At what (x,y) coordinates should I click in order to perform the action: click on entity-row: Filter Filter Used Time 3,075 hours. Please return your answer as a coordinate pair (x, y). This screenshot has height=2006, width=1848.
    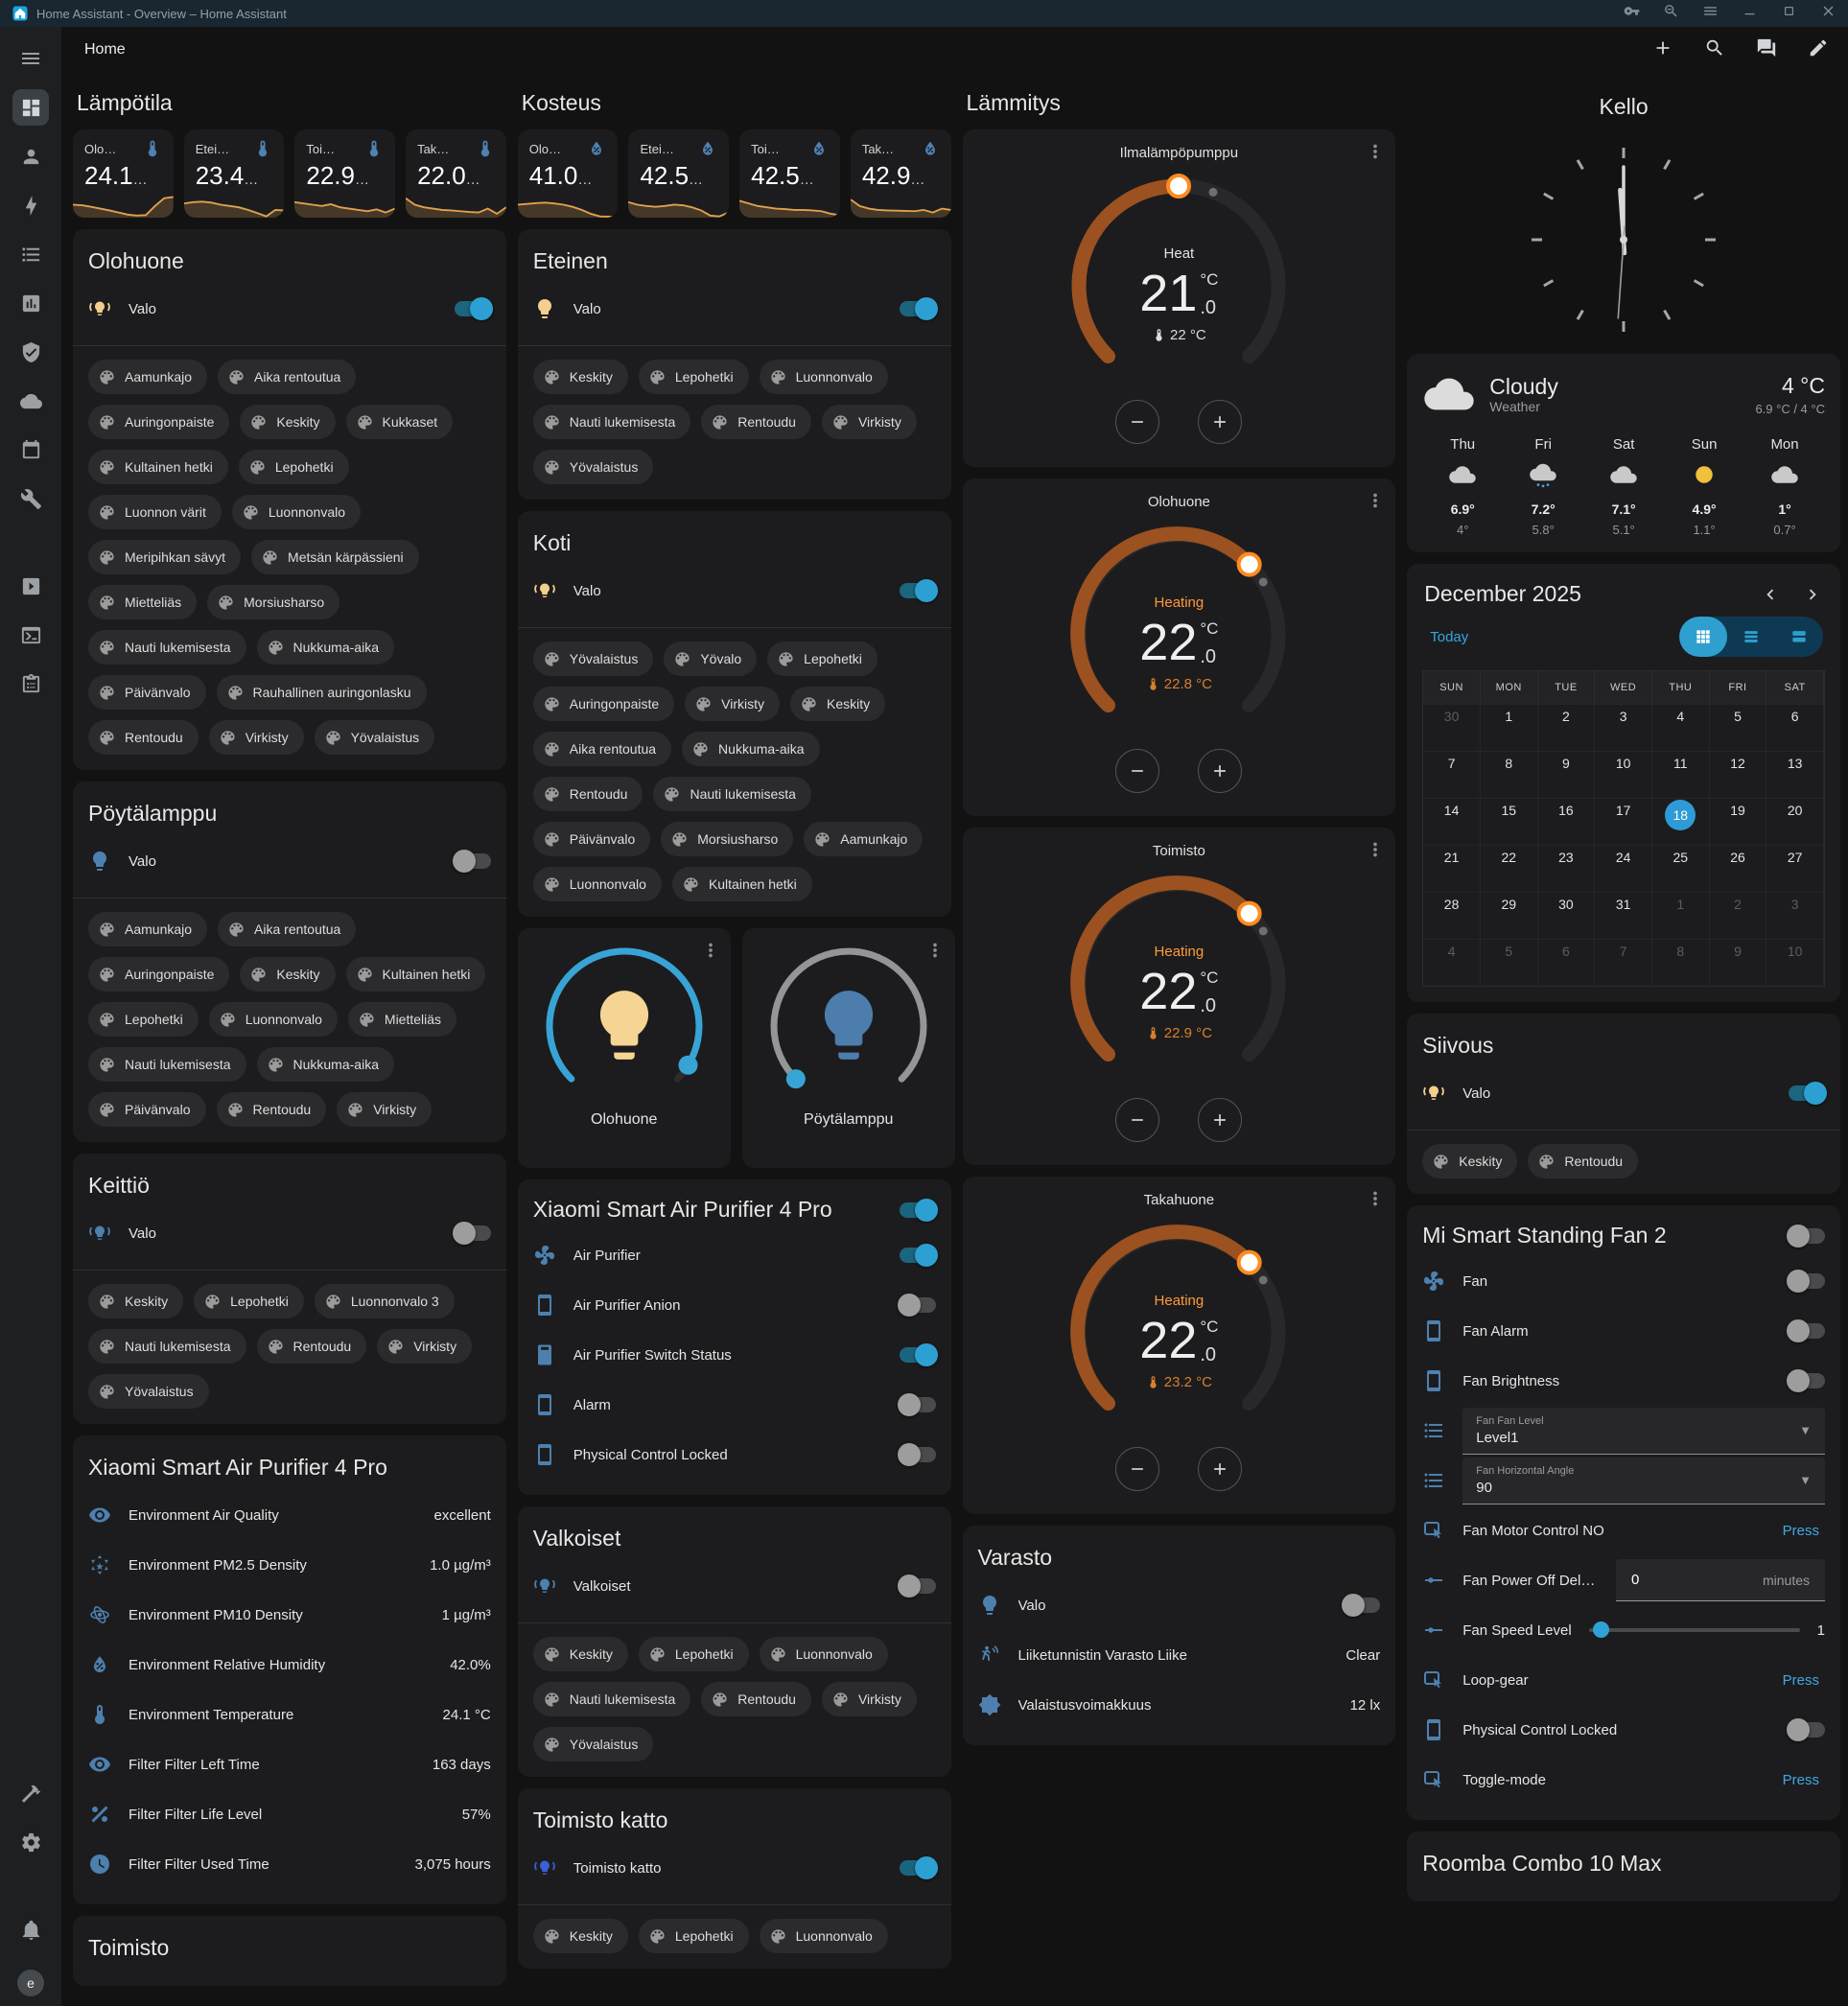
    Looking at the image, I should click on (289, 1864).